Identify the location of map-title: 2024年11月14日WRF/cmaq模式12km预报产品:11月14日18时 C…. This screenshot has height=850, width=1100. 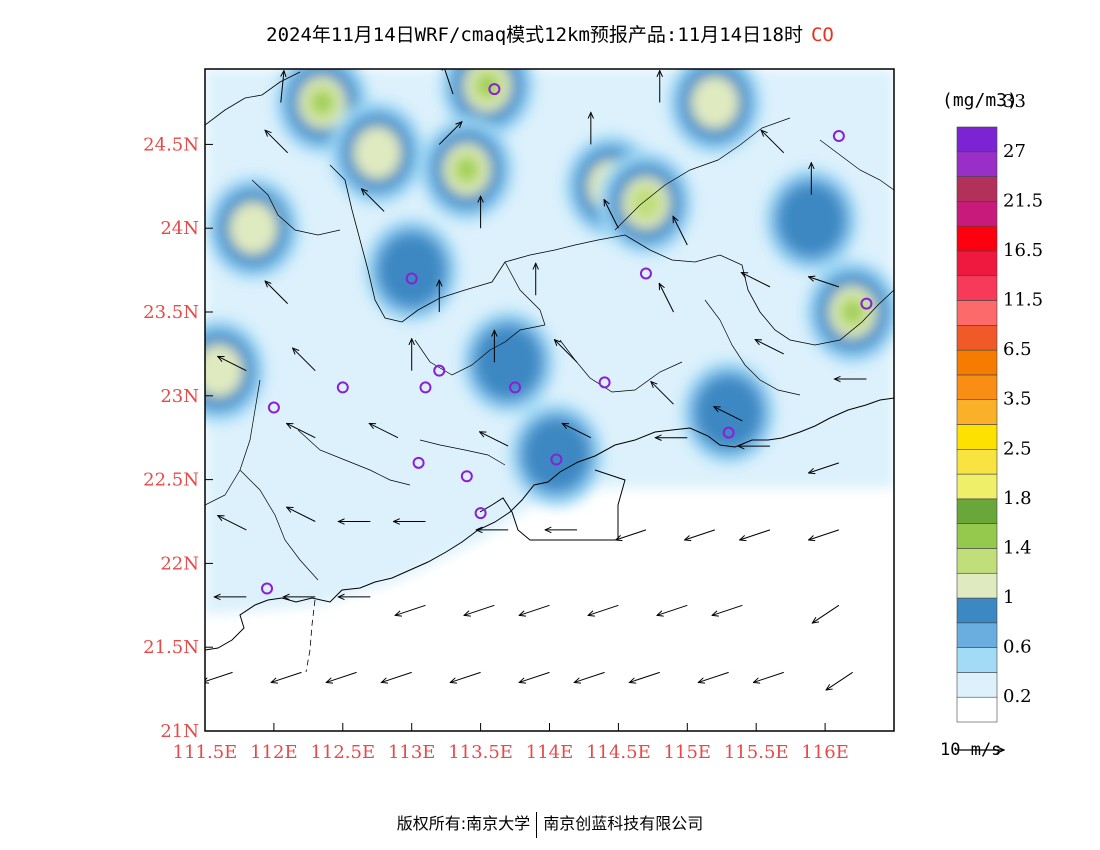
(550, 33).